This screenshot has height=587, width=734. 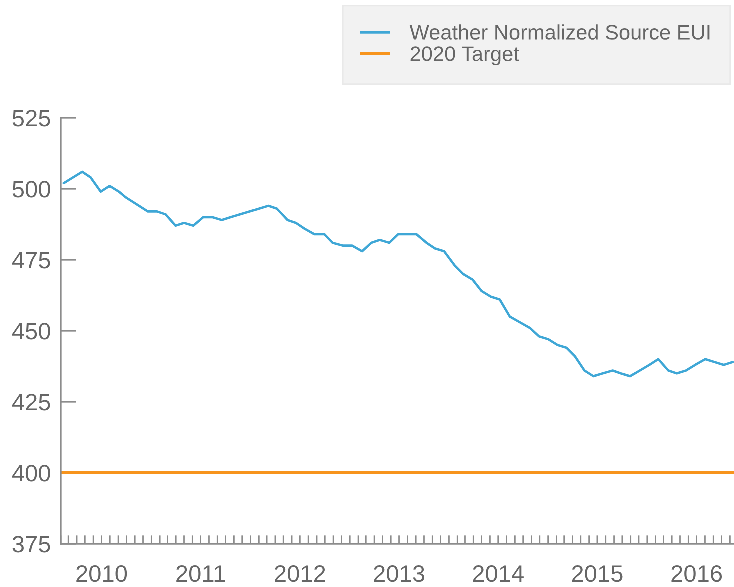 I want to click on x-tick-label: 2012, so click(x=300, y=573).